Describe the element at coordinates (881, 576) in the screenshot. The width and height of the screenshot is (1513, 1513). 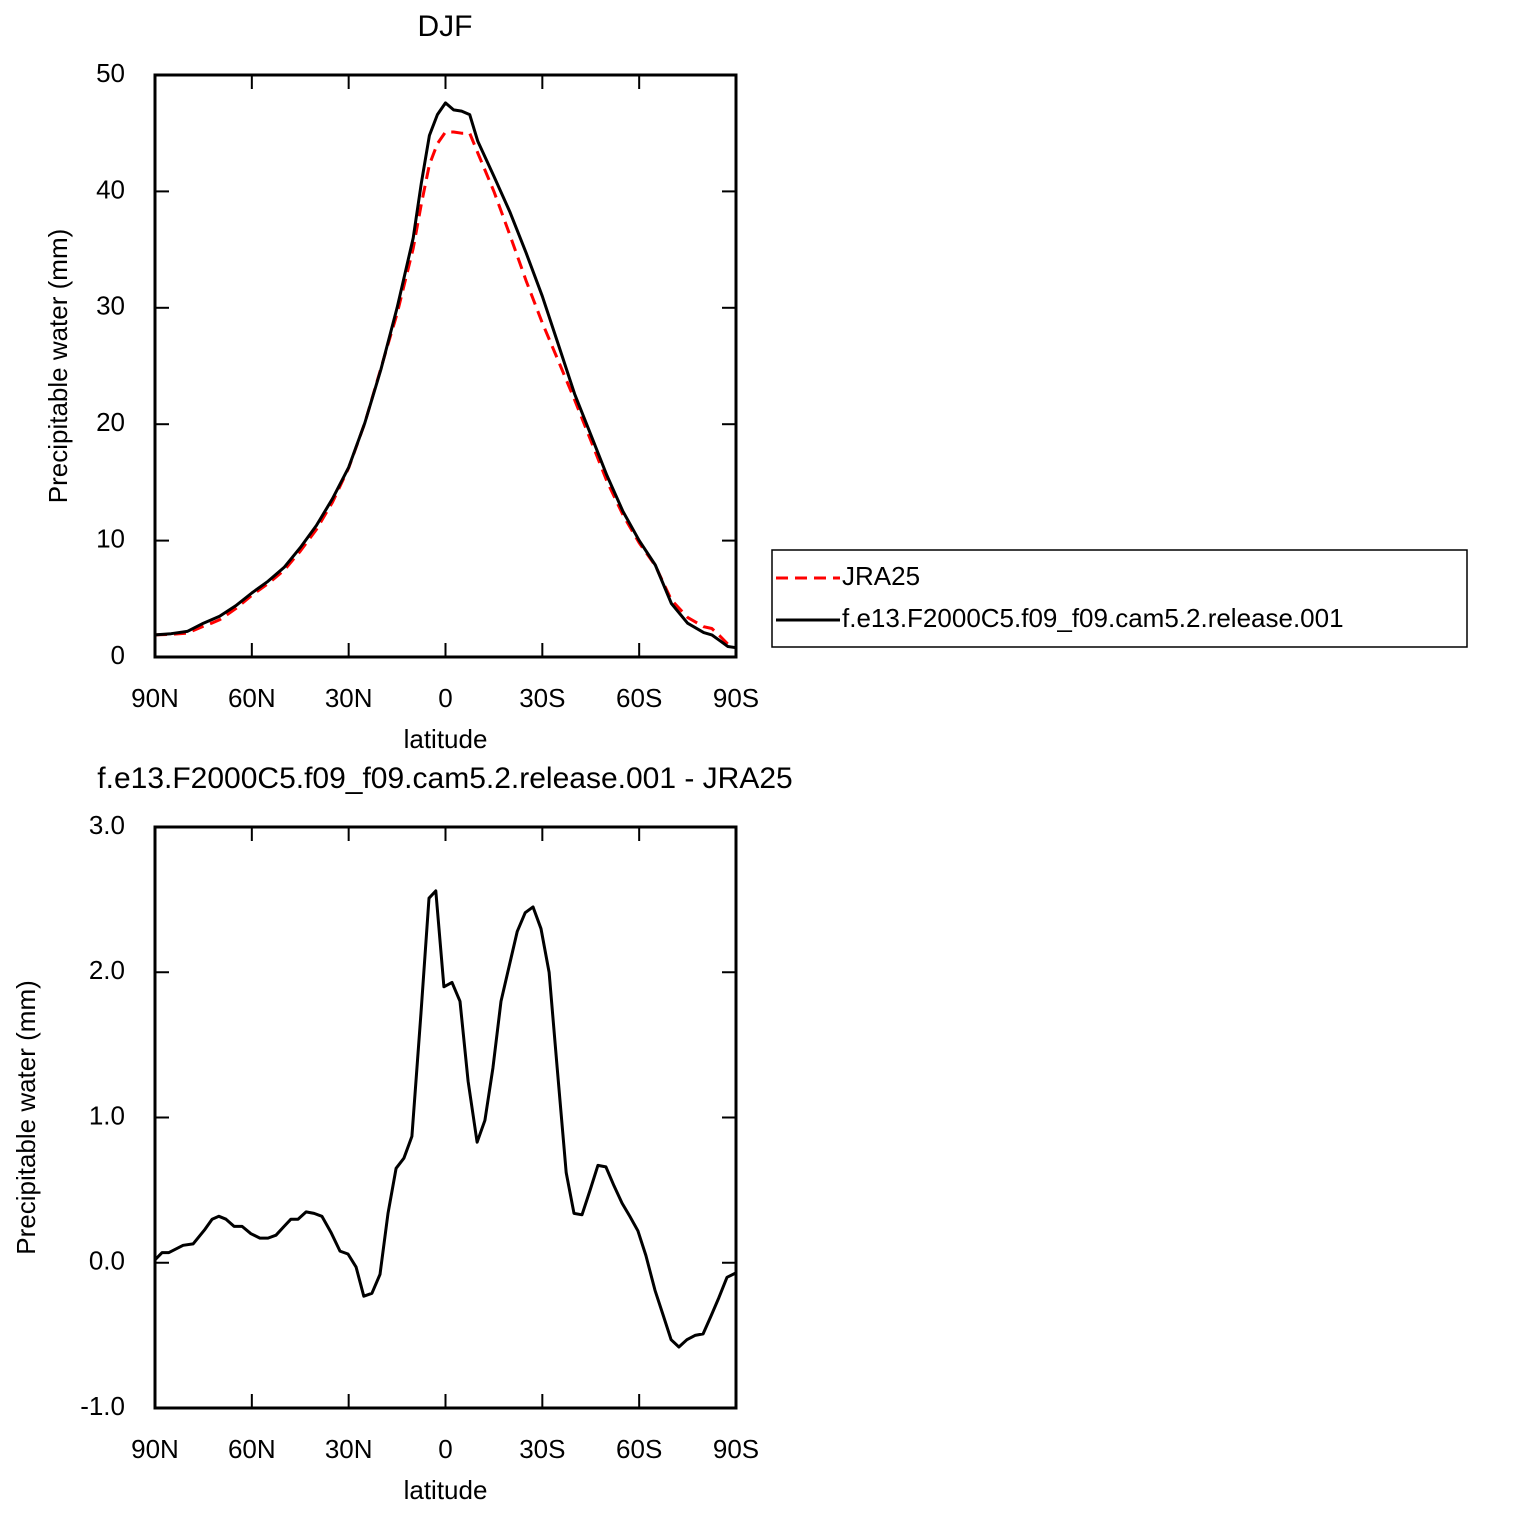
I see `legend-label: JRA25` at that location.